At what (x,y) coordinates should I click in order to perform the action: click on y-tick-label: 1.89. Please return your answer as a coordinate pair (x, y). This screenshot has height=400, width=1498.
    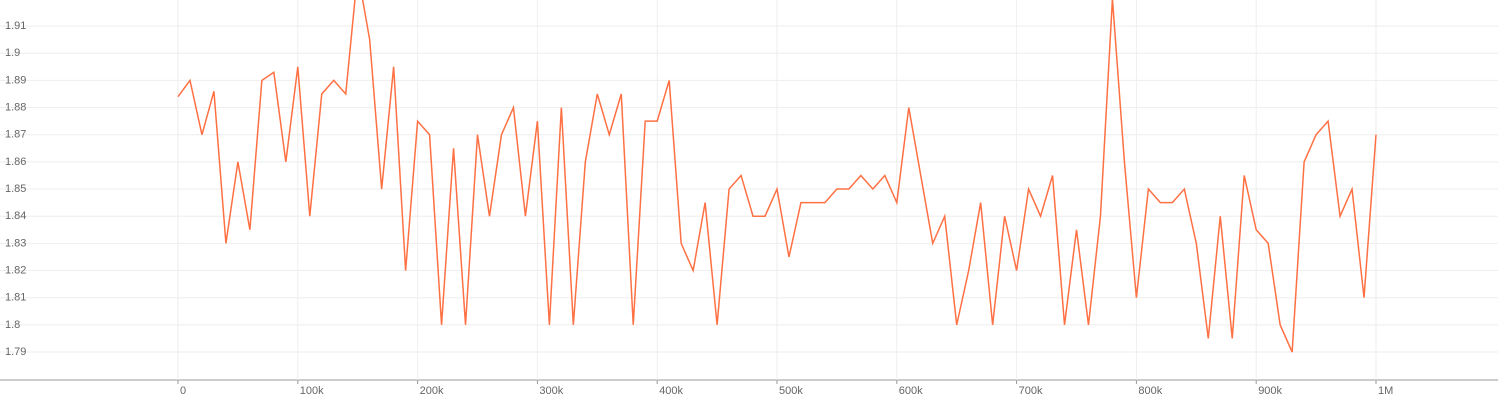
    Looking at the image, I should click on (15, 80).